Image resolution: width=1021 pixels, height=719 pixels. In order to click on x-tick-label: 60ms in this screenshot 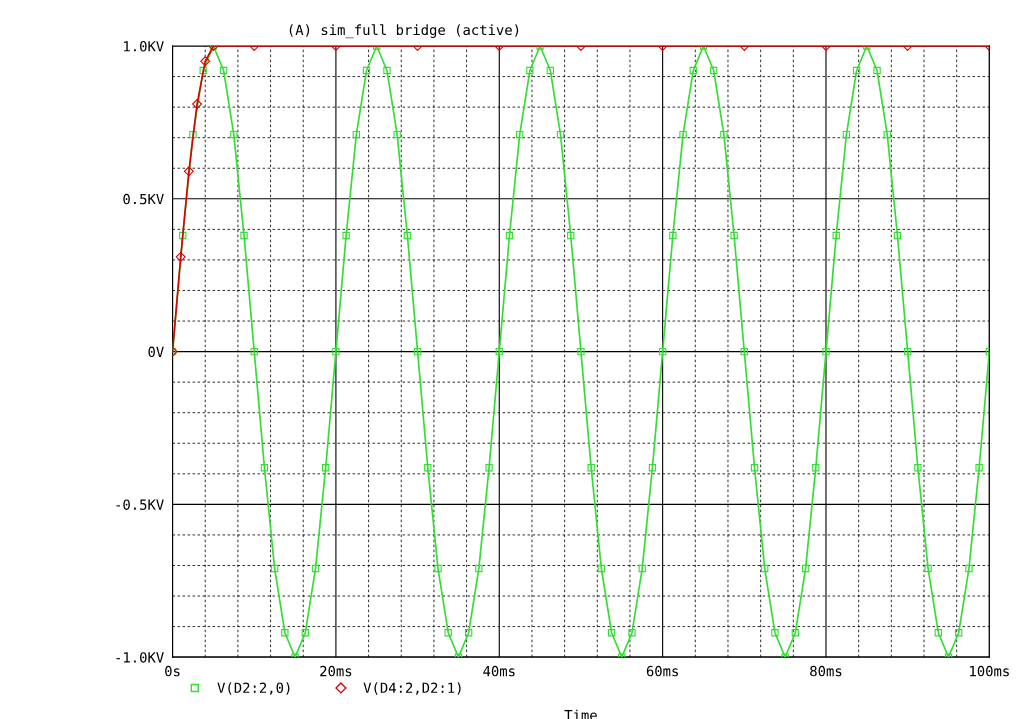, I will do `click(662, 671)`.